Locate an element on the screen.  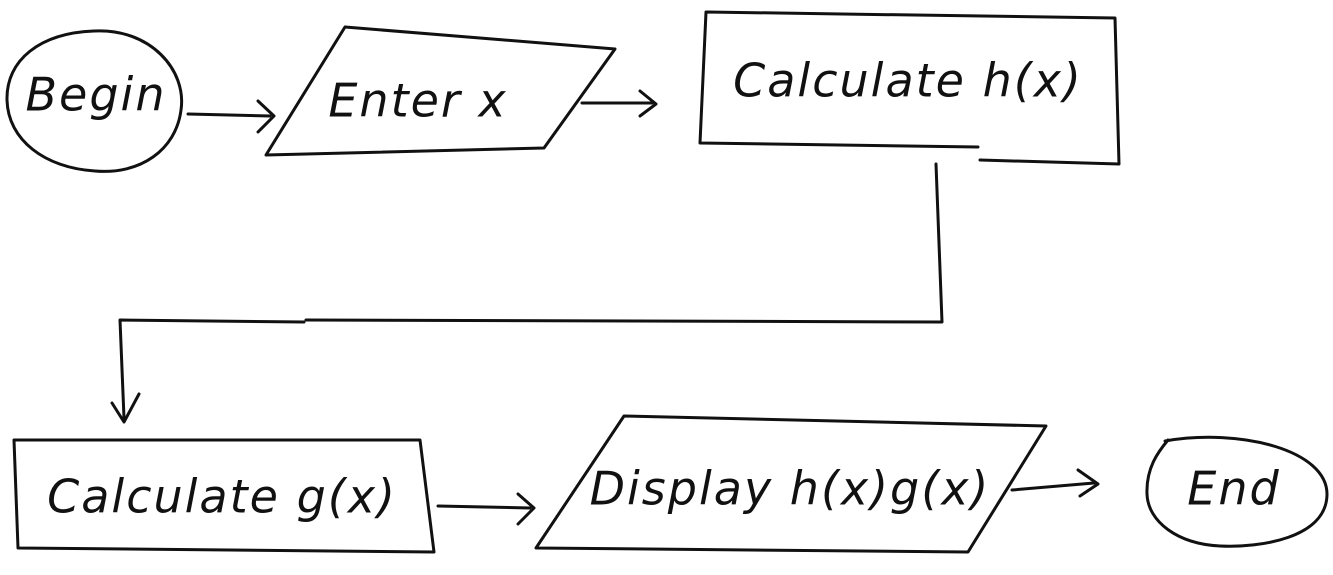
display-node: Display h(x)g(x) is located at coordinates (791, 484).